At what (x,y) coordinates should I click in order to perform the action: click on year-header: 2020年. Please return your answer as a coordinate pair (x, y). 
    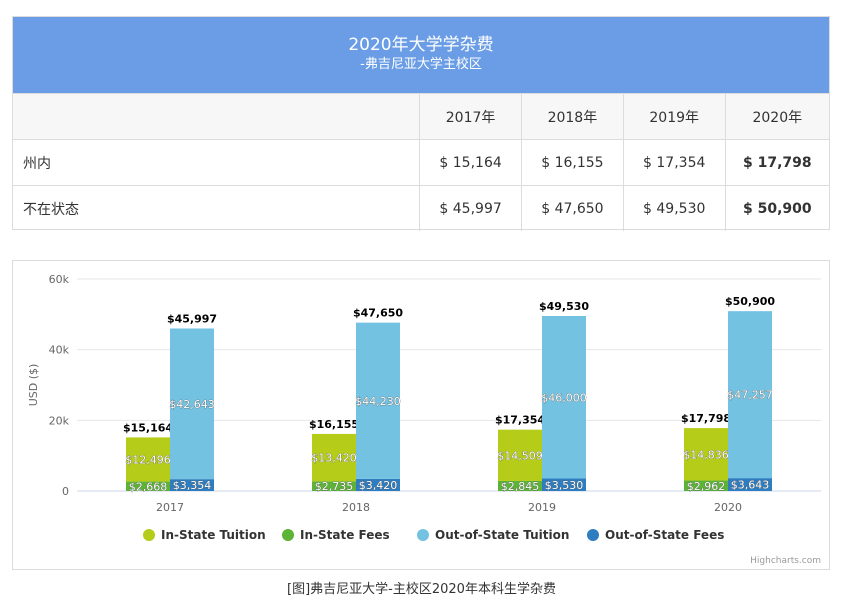
    Looking at the image, I should click on (776, 116).